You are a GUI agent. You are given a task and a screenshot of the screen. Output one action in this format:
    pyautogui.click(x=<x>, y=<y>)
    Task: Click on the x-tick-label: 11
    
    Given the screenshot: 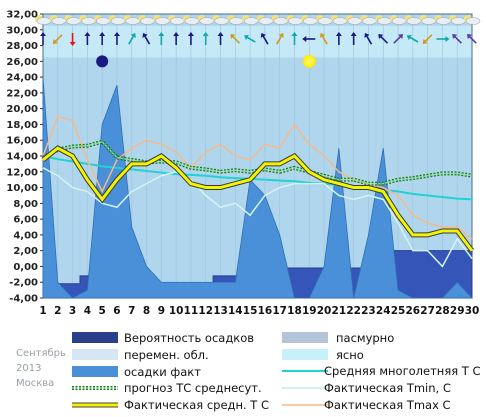 What is the action you would take?
    pyautogui.click(x=191, y=311)
    